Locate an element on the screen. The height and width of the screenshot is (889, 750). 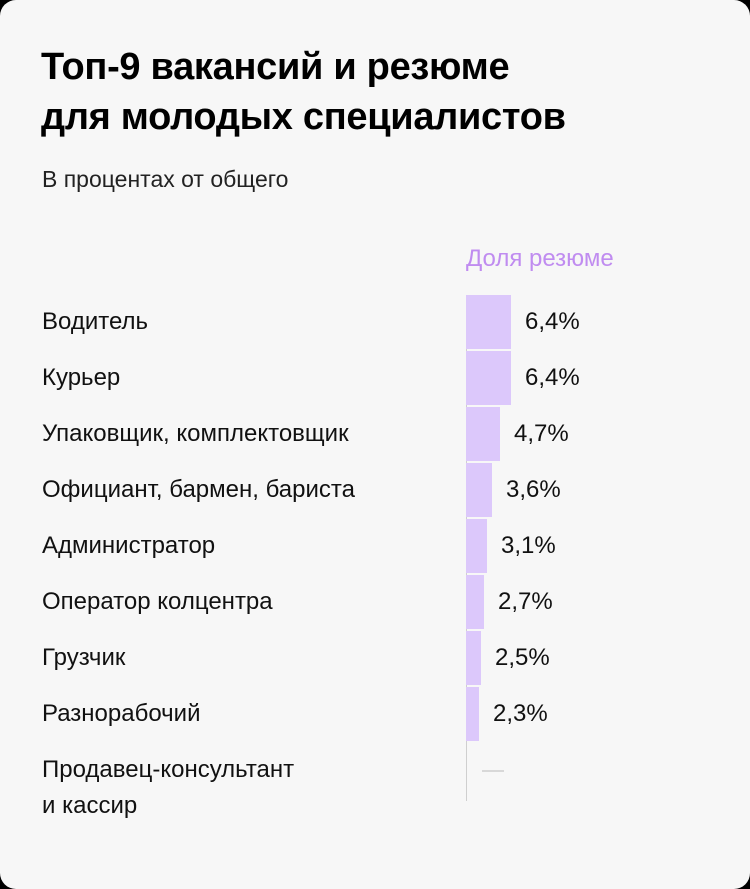
bar-row: Оператор колцентра 2,7% is located at coordinates (375, 603).